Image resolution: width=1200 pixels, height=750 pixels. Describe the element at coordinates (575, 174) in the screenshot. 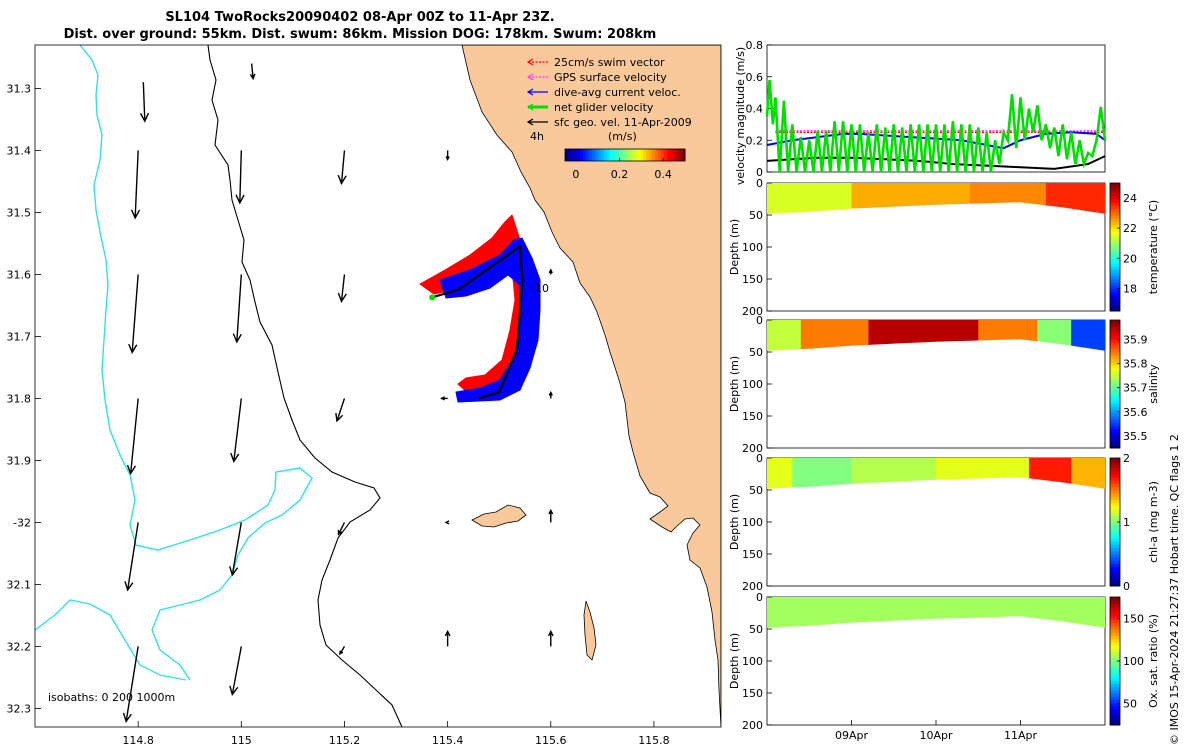

I see `colorbar-tick-label: 0` at that location.